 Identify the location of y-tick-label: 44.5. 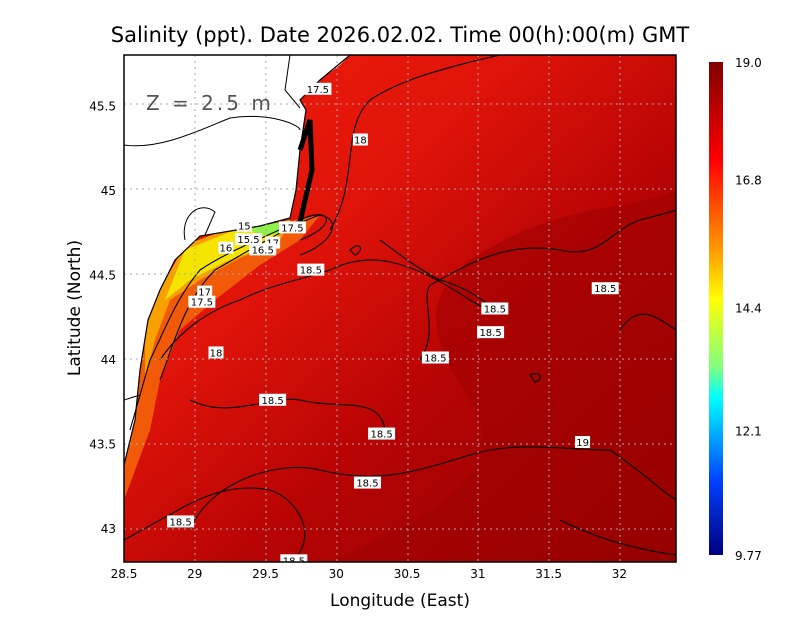
(102, 276).